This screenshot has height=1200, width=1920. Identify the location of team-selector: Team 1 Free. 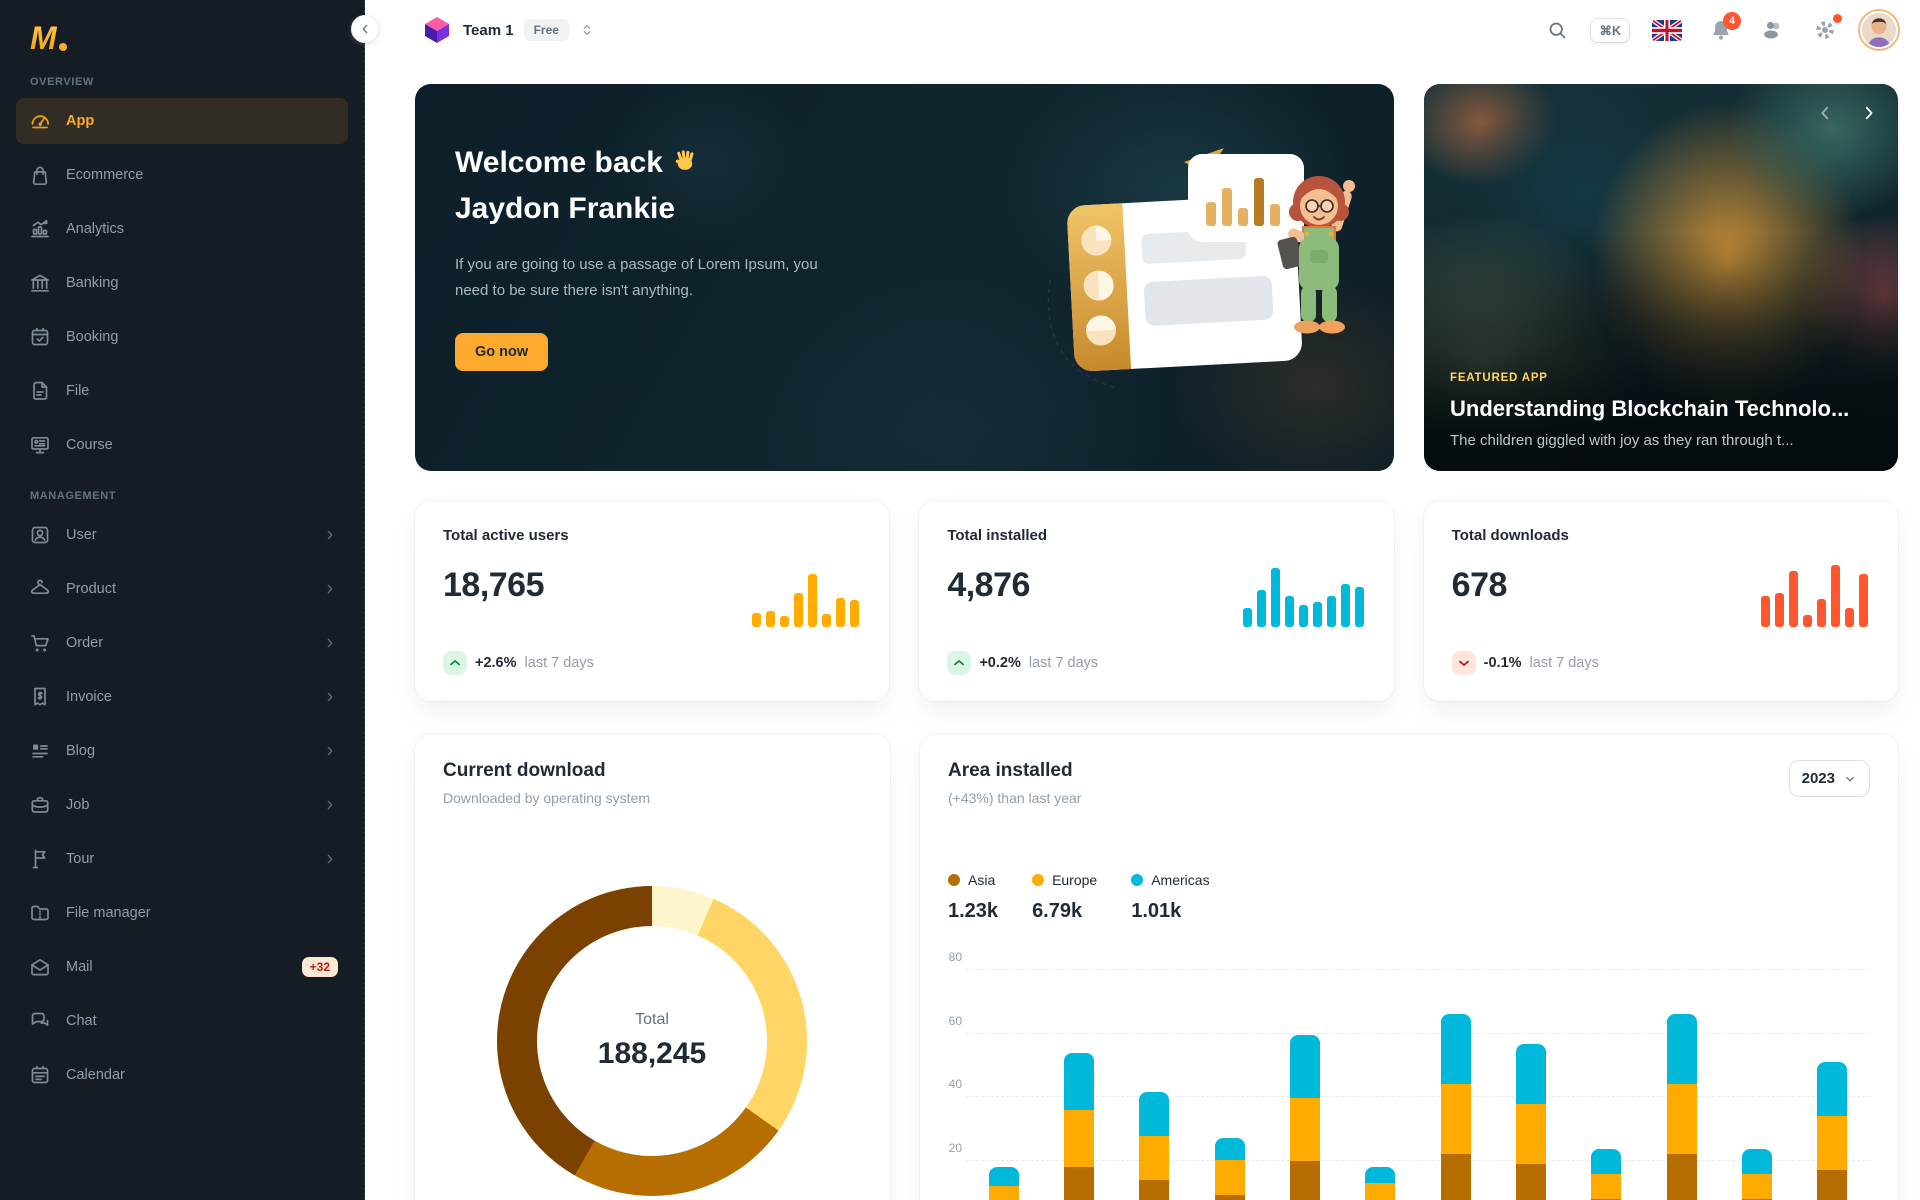
(508, 30).